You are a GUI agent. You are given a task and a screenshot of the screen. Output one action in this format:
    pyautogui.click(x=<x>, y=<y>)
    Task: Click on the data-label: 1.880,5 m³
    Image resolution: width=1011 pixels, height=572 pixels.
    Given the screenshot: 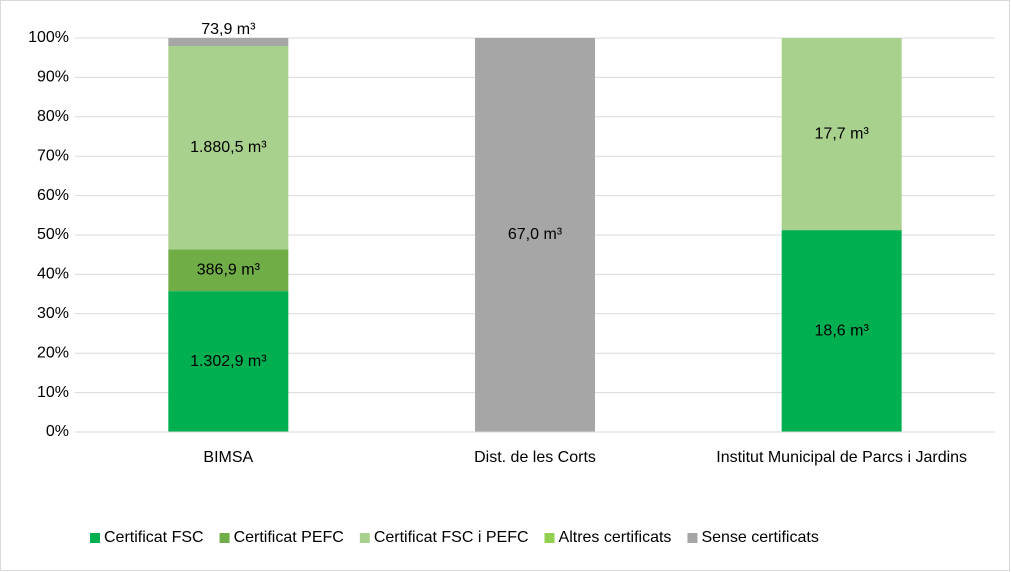 What is the action you would take?
    pyautogui.click(x=228, y=147)
    